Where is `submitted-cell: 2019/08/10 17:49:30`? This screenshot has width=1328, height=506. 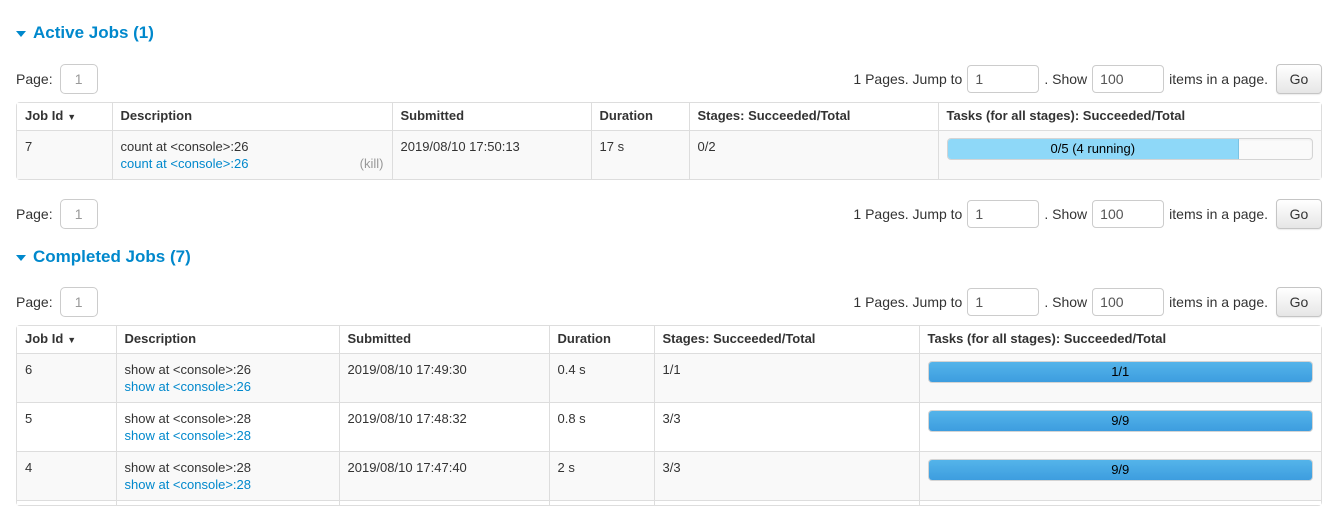
submitted-cell: 2019/08/10 17:49:30 is located at coordinates (443, 378).